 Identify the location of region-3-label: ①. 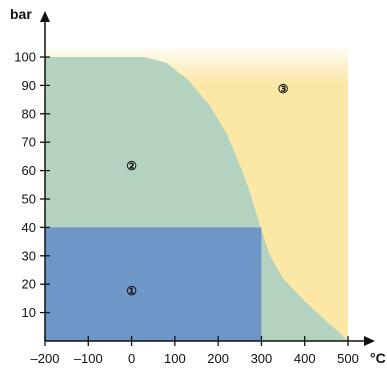
(131, 291).